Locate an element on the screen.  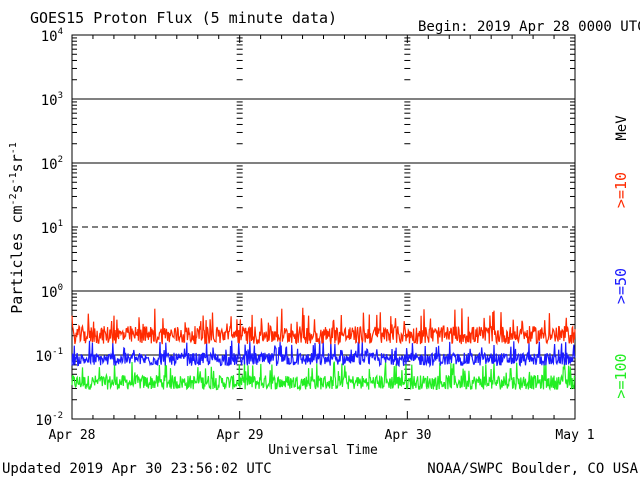
units-label: MeV is located at coordinates (622, 128).